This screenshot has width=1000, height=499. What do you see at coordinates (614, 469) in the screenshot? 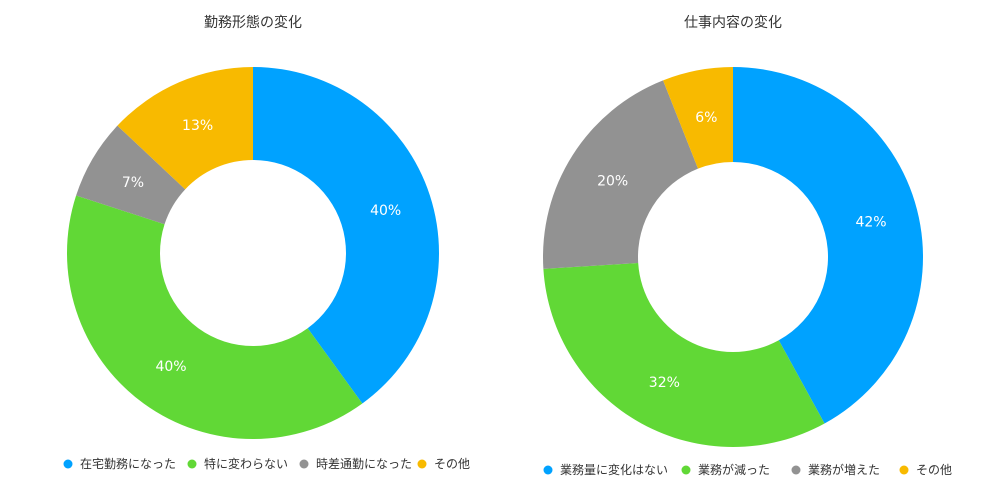
I see `legend-label-workload-unchanged: 業務量に変化はない` at bounding box center [614, 469].